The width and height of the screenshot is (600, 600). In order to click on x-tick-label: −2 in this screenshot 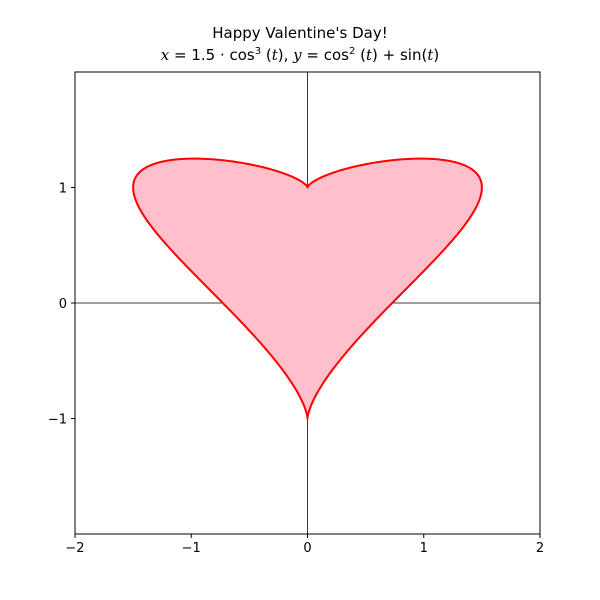, I will do `click(74, 548)`.